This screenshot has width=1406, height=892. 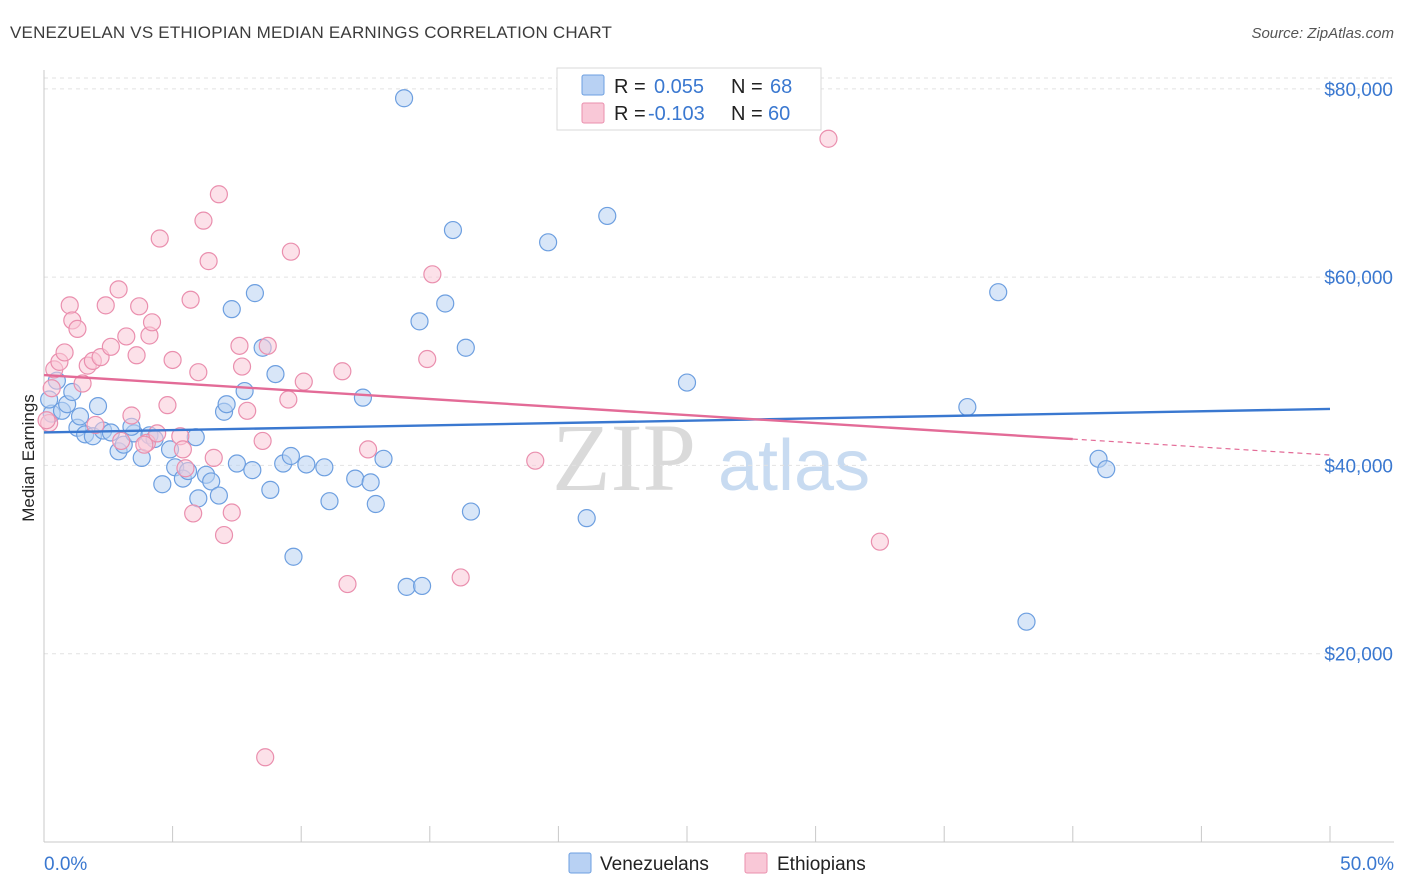 I want to click on legend-swatch-ethiopians, so click(x=593, y=113).